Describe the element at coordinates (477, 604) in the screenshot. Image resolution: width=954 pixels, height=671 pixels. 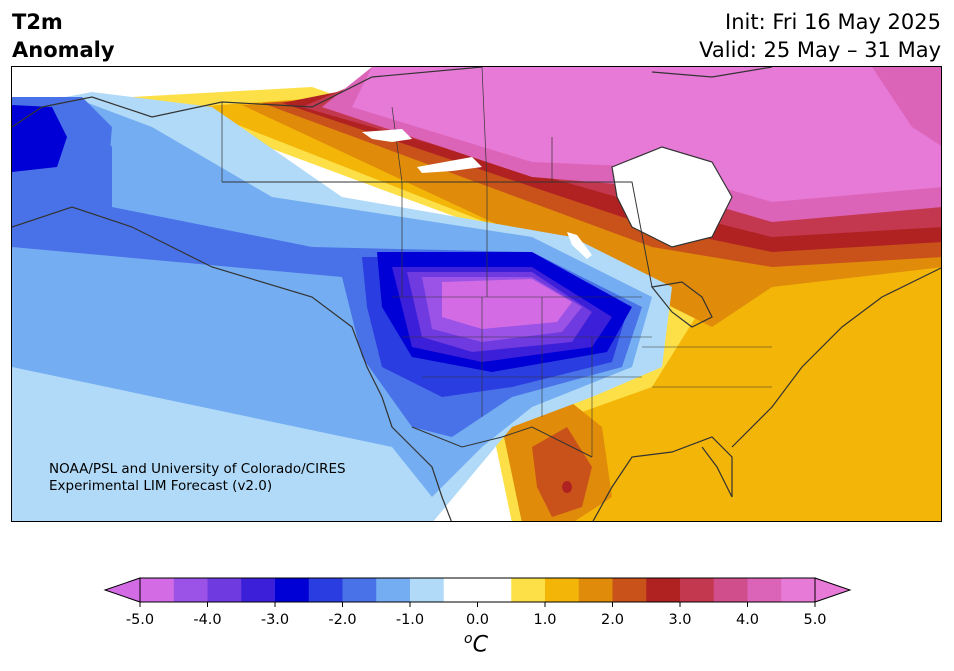
I see `colorbar-ticks` at that location.